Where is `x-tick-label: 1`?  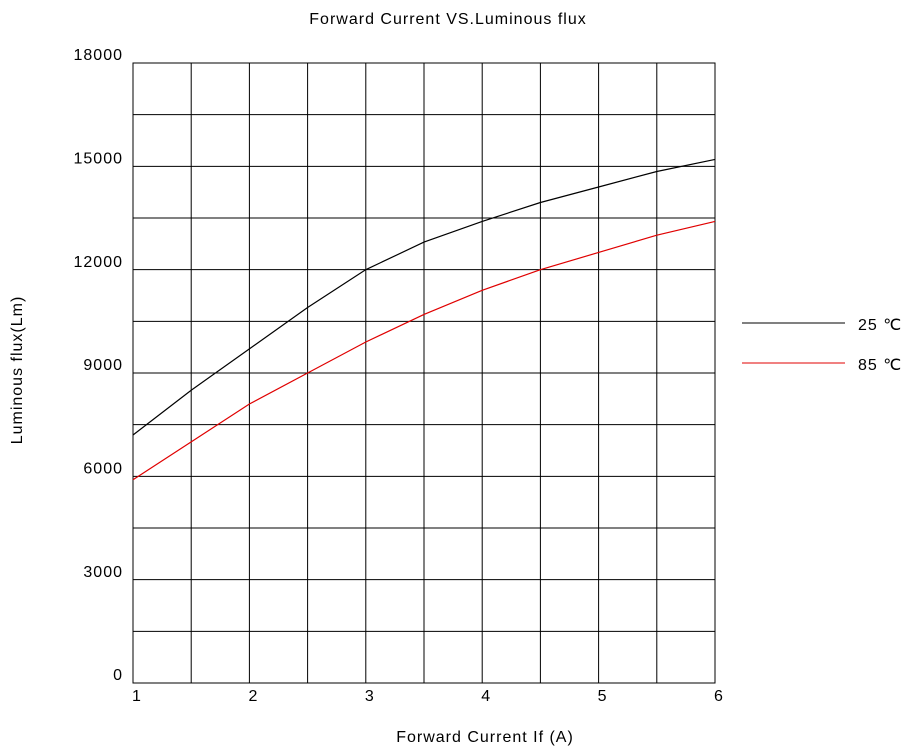
x-tick-label: 1 is located at coordinates (137, 696).